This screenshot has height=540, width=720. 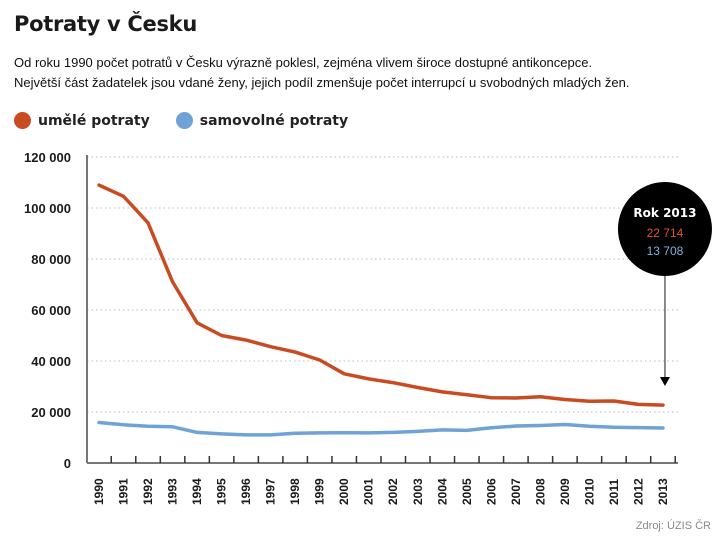 What do you see at coordinates (148, 491) in the screenshot?
I see `x-tick-label: 1992` at bounding box center [148, 491].